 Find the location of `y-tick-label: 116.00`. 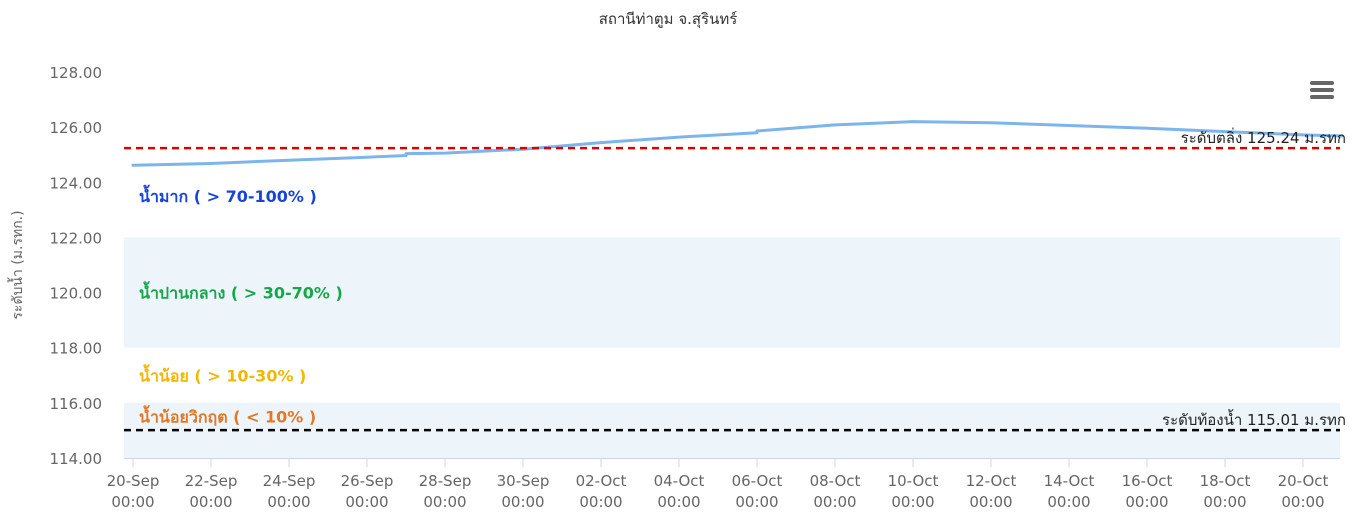

y-tick-label: 116.00 is located at coordinates (76, 404).